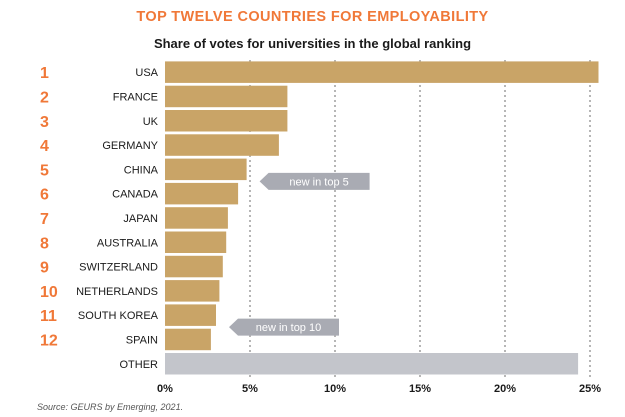 The image size is (625, 417). Describe the element at coordinates (151, 122) in the screenshot. I see `category-label: UK` at that location.